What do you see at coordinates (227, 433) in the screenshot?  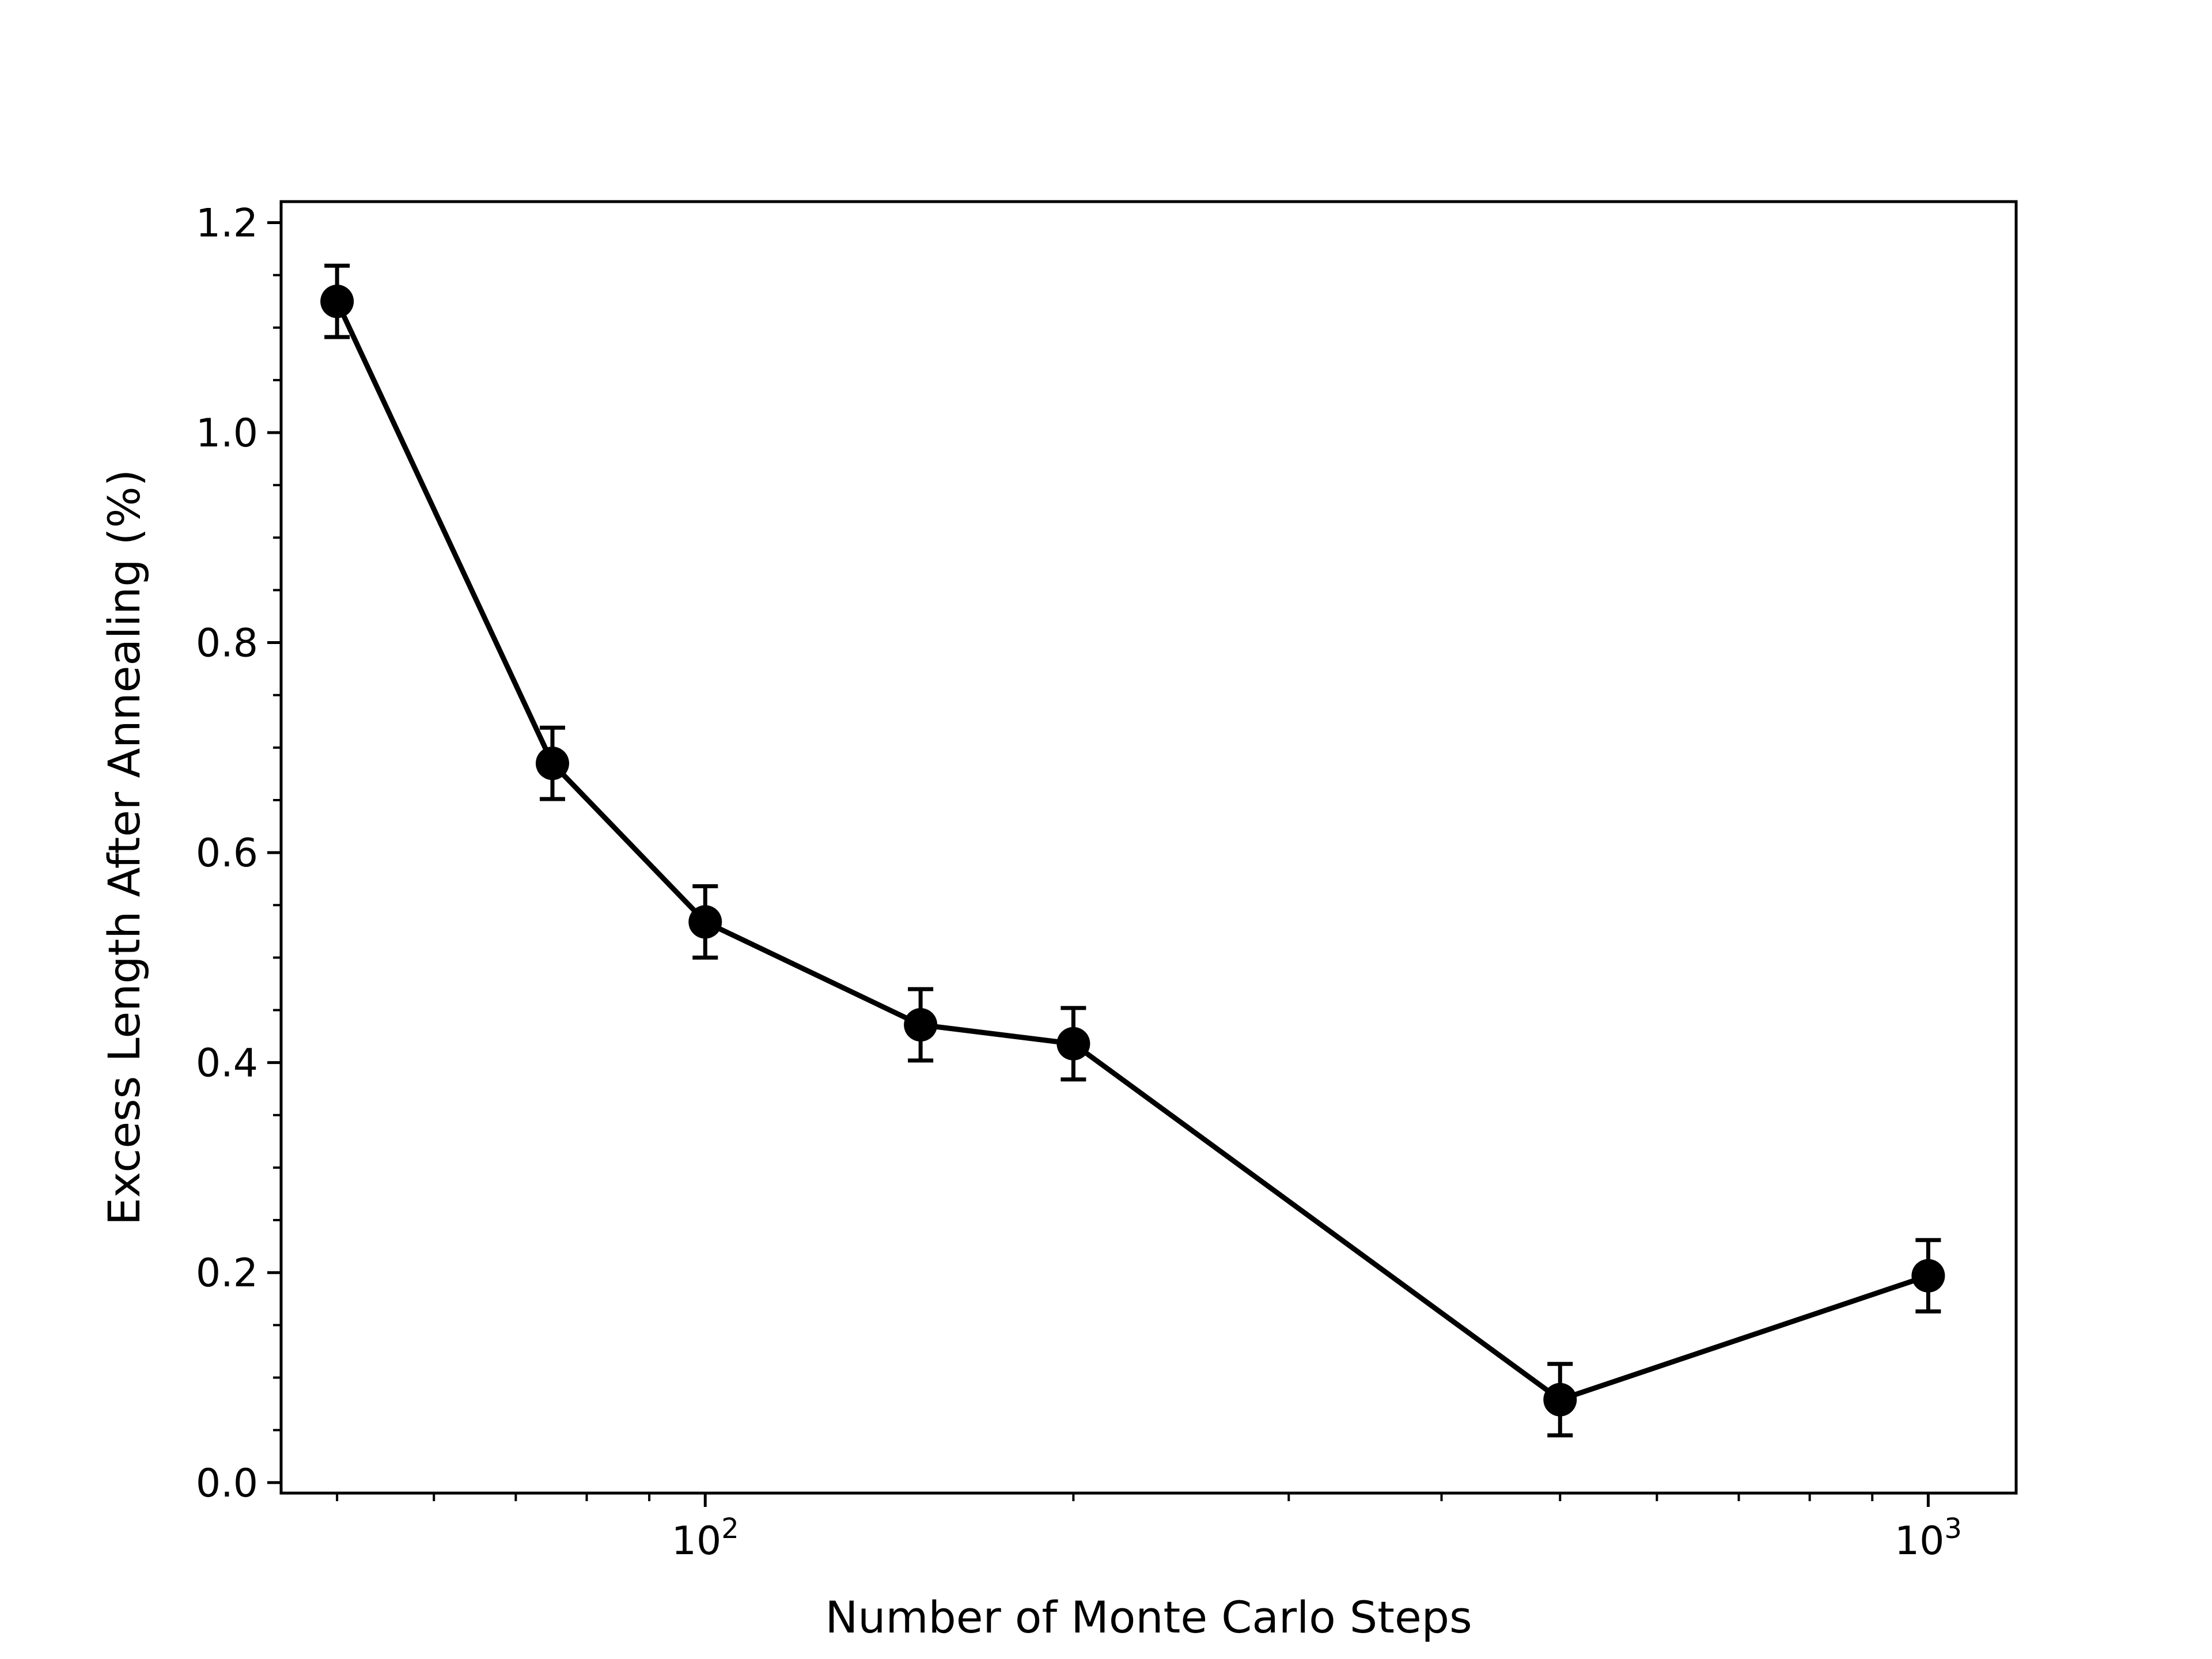 I see `y-tick-label: 1.0` at bounding box center [227, 433].